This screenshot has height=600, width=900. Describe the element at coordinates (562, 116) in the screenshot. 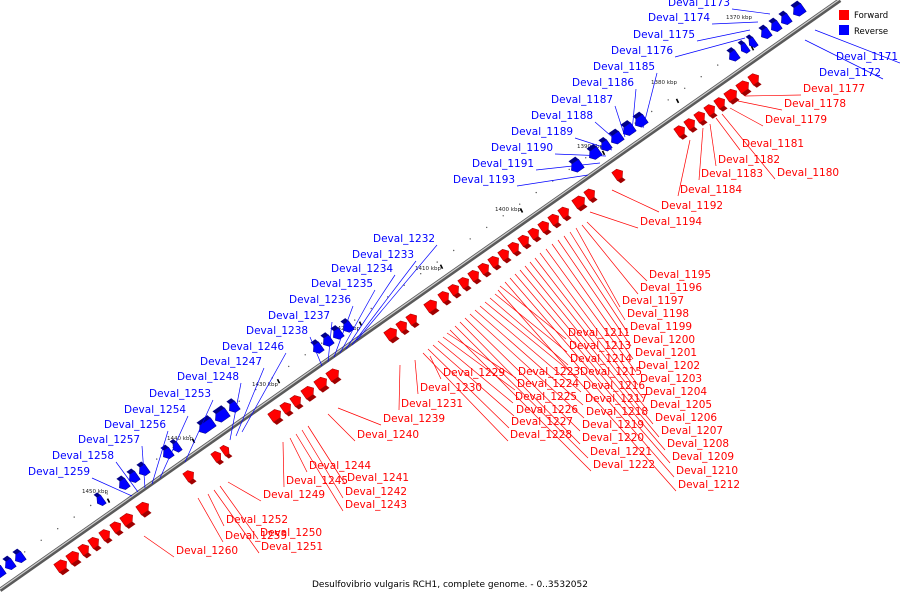

I see `reverse-gene-label: Deval_1188` at that location.